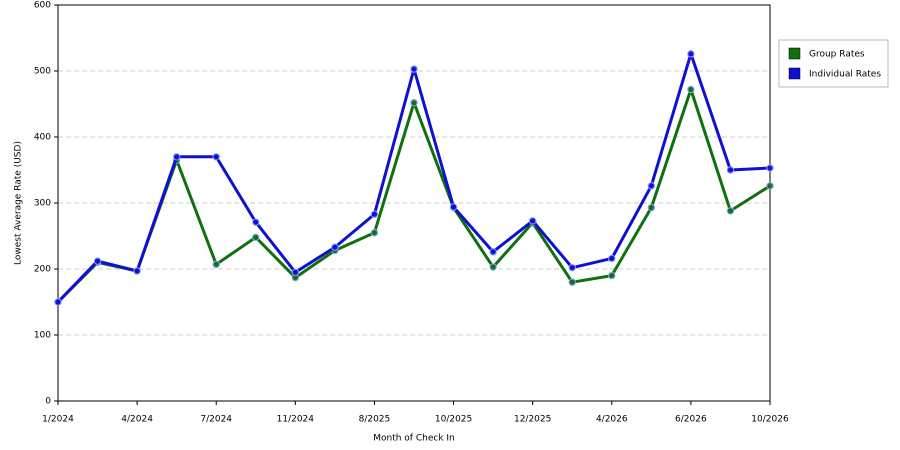  I want to click on legend-box, so click(833, 63).